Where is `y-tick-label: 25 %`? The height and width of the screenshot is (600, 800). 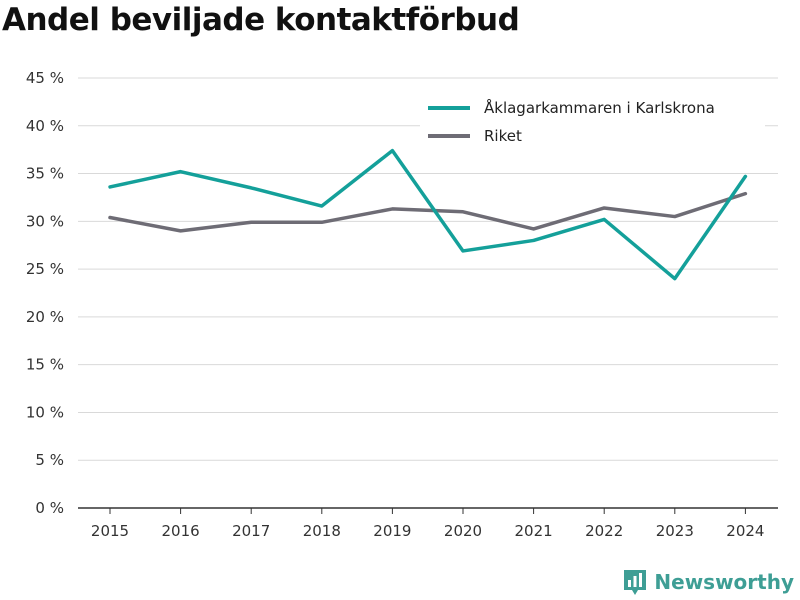
y-tick-label: 25 % is located at coordinates (45, 269).